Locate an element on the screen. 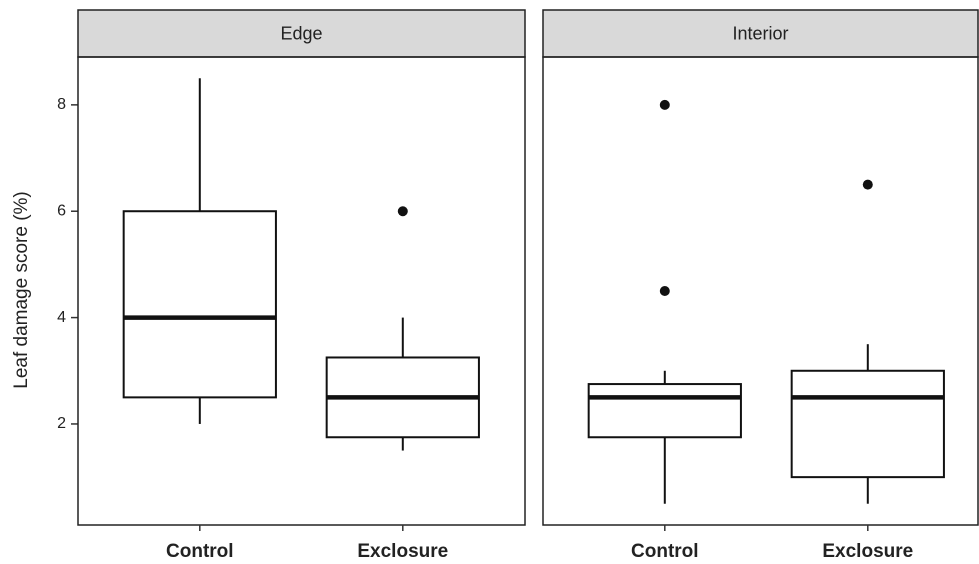 This screenshot has width=979, height=564. y-tick-label: 2 is located at coordinates (61, 423).